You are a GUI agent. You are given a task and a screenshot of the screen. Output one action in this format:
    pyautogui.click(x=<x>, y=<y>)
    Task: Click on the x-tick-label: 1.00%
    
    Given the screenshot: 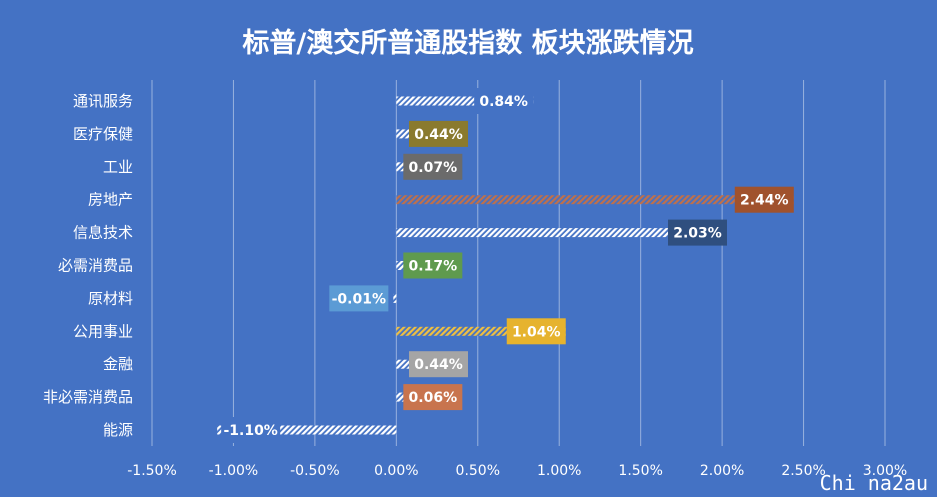 What is the action you would take?
    pyautogui.click(x=559, y=471)
    